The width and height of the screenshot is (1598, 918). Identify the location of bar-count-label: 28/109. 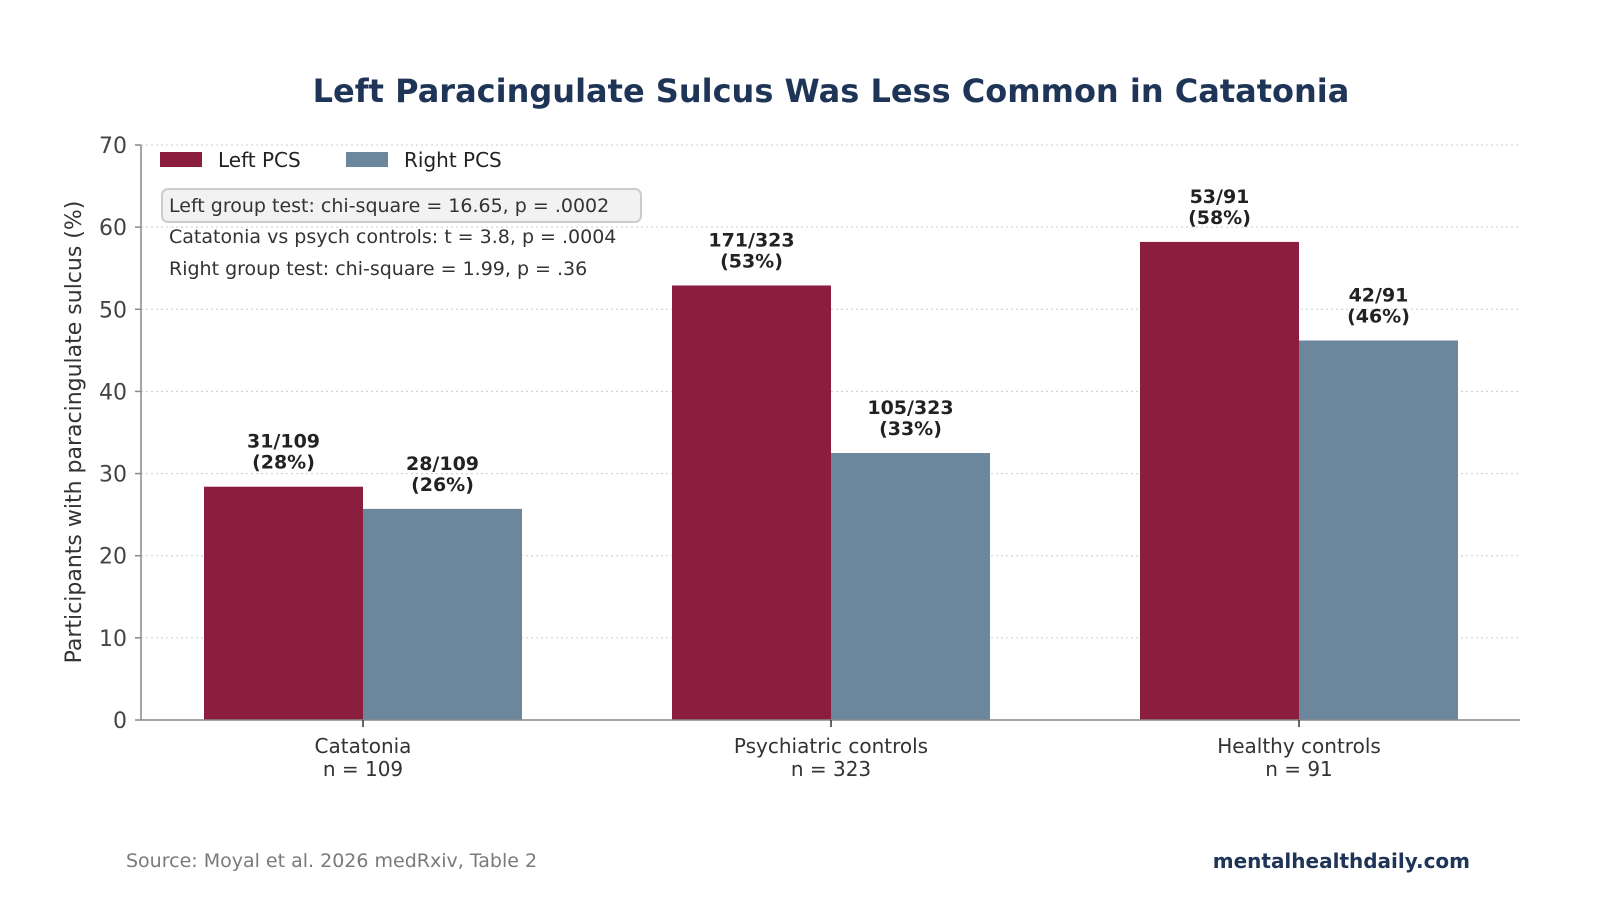
(442, 464).